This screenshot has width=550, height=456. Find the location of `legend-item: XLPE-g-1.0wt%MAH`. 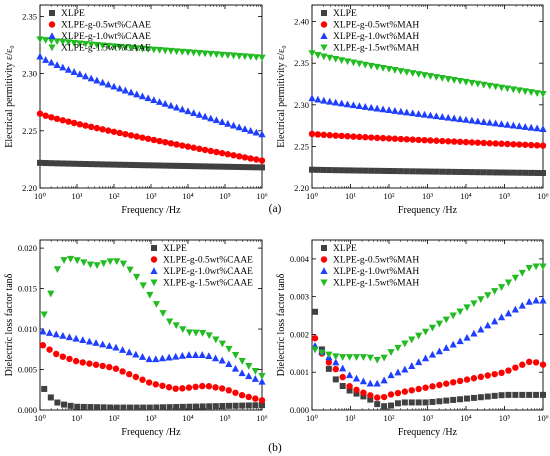

legend-item: XLPE-g-1.0wt%MAH is located at coordinates (369, 37).